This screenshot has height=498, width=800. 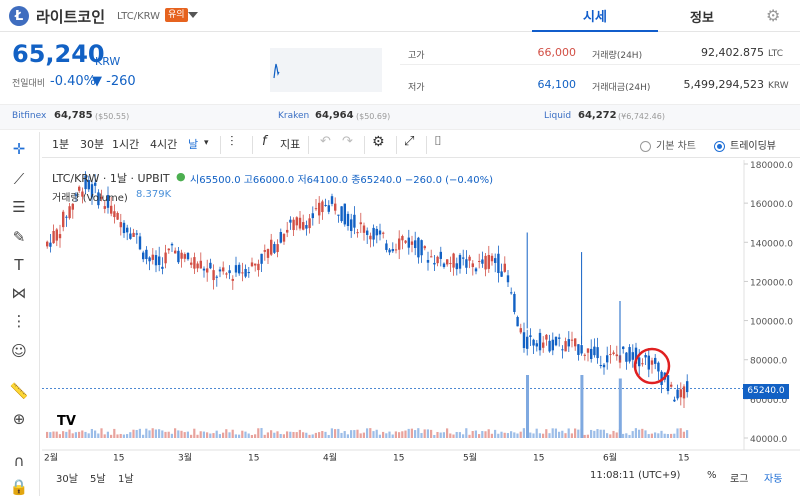 I want to click on x-tick-label: 5월, so click(x=470, y=458).